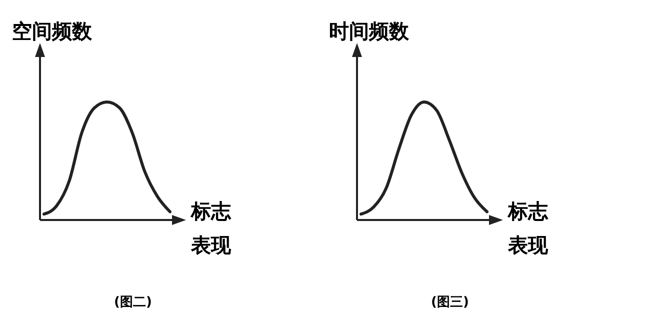 The width and height of the screenshot is (650, 329). Describe the element at coordinates (52, 31) in the screenshot. I see `y-axis-title: 空间频数` at that location.